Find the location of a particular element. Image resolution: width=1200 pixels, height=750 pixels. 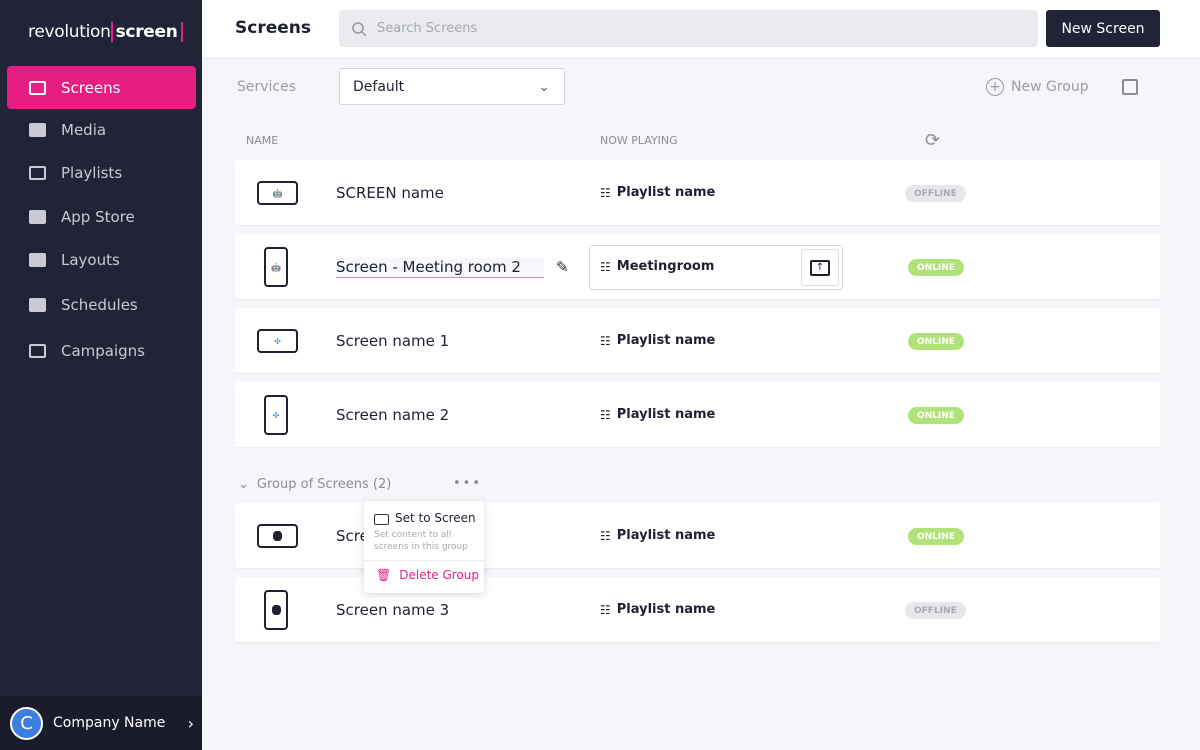

sidebar-item-layouts: Layouts is located at coordinates (101, 259).